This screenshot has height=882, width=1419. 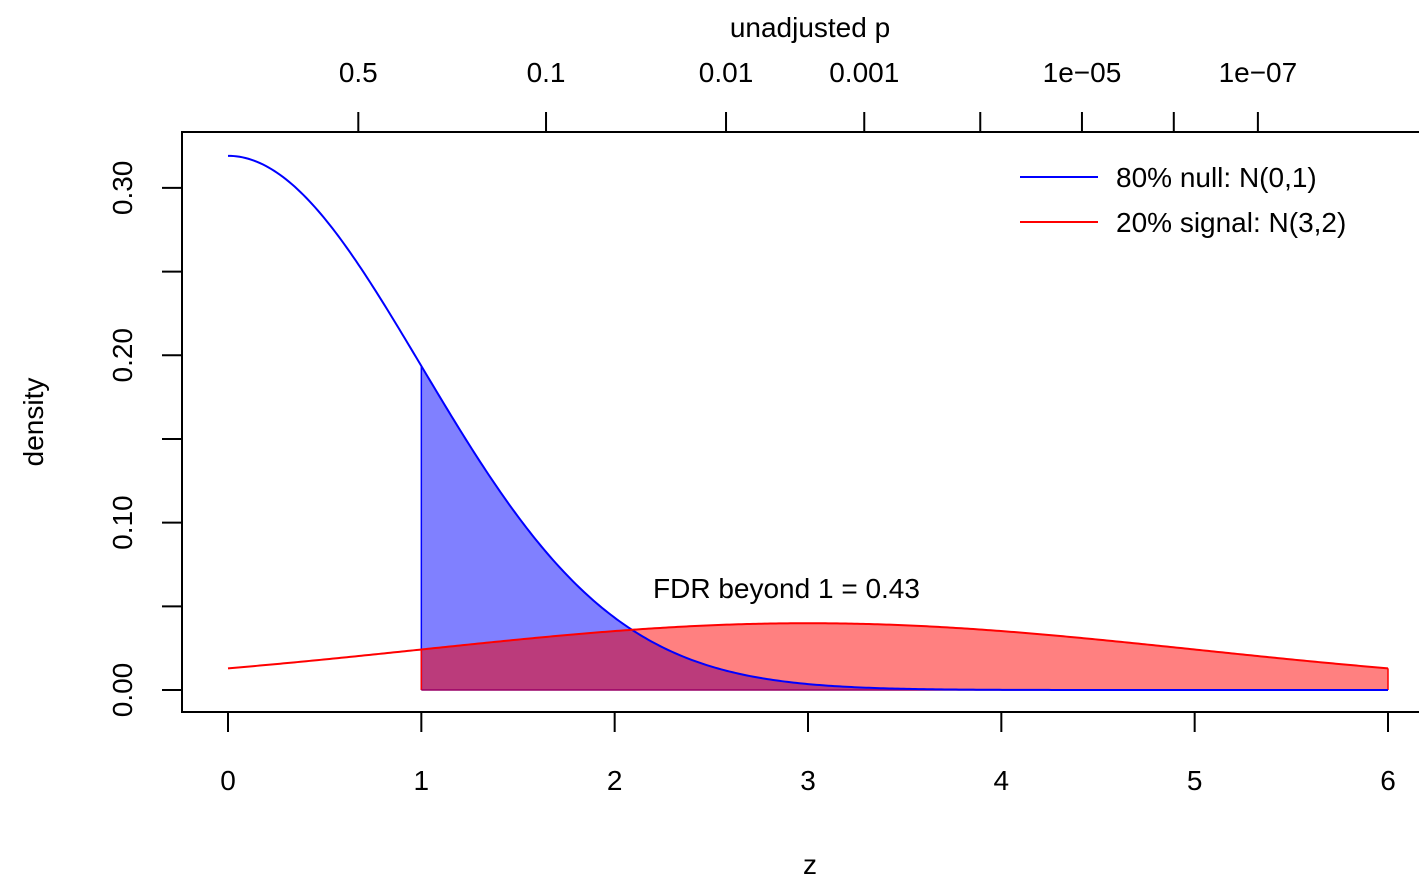 What do you see at coordinates (1258, 72) in the screenshot?
I see `top-tick-label: 1e−07` at bounding box center [1258, 72].